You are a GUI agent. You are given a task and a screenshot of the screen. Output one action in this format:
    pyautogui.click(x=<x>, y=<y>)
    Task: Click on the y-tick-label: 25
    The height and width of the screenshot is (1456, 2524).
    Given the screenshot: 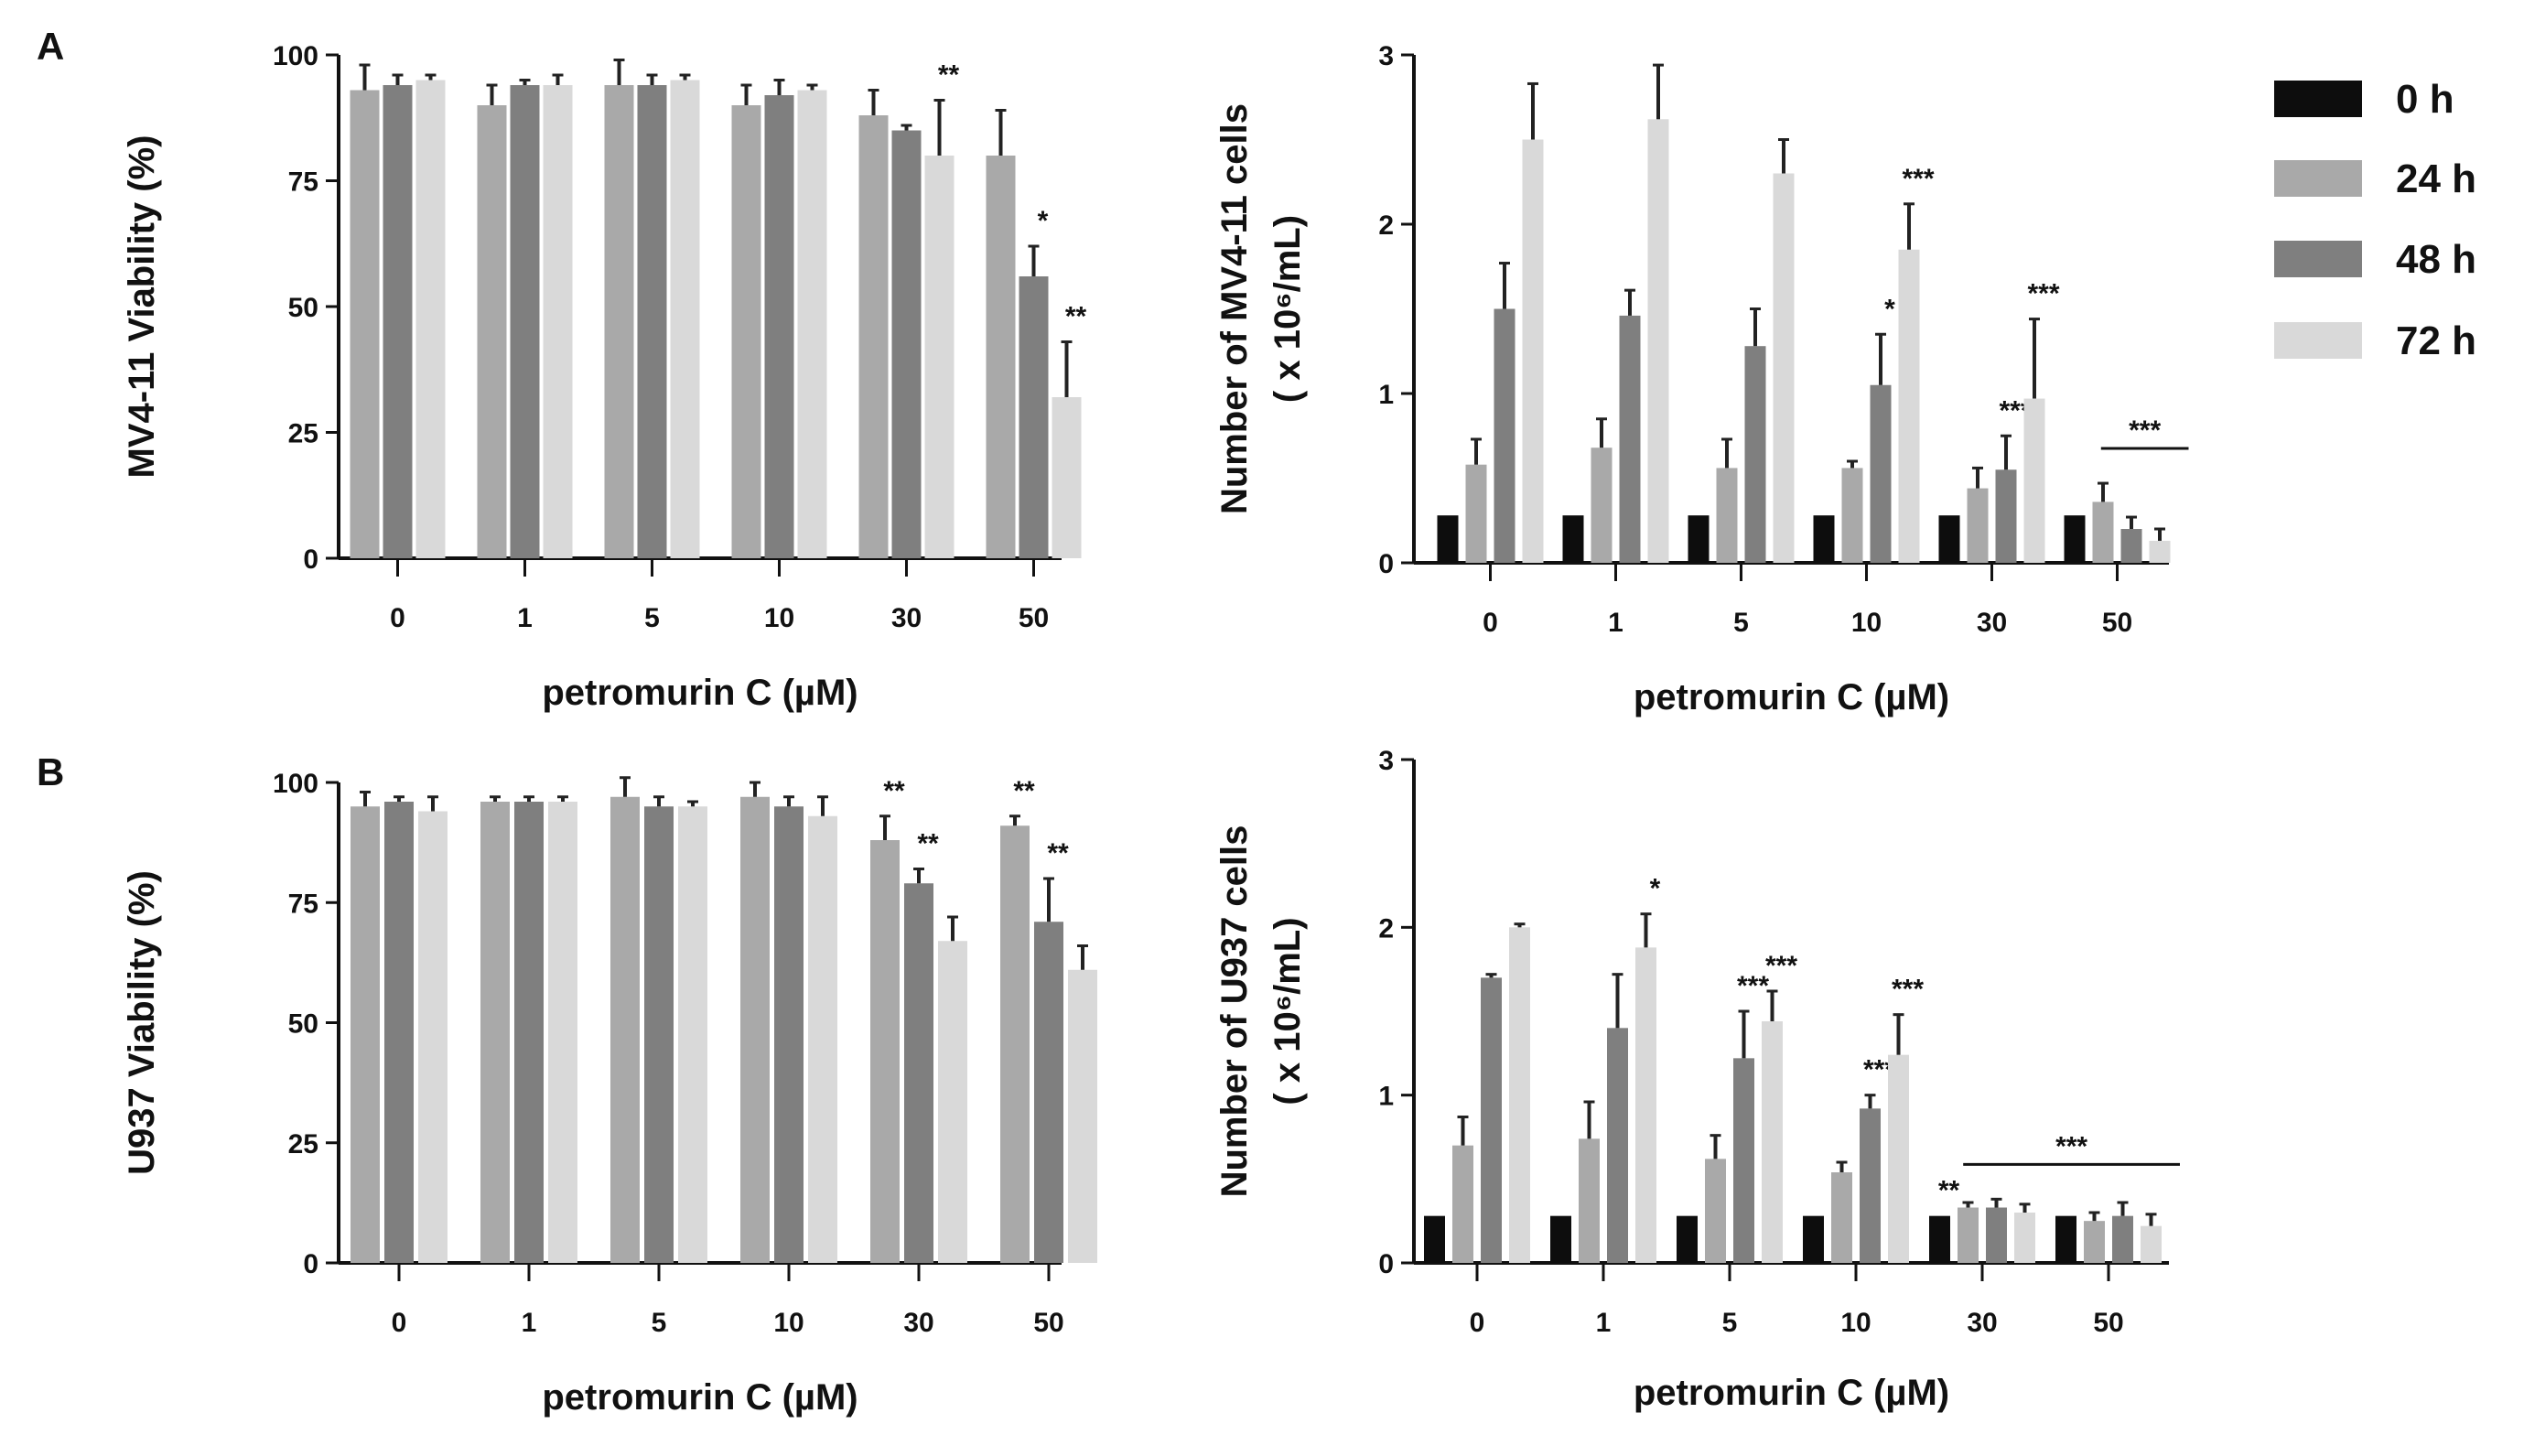 What is the action you would take?
    pyautogui.click(x=303, y=434)
    